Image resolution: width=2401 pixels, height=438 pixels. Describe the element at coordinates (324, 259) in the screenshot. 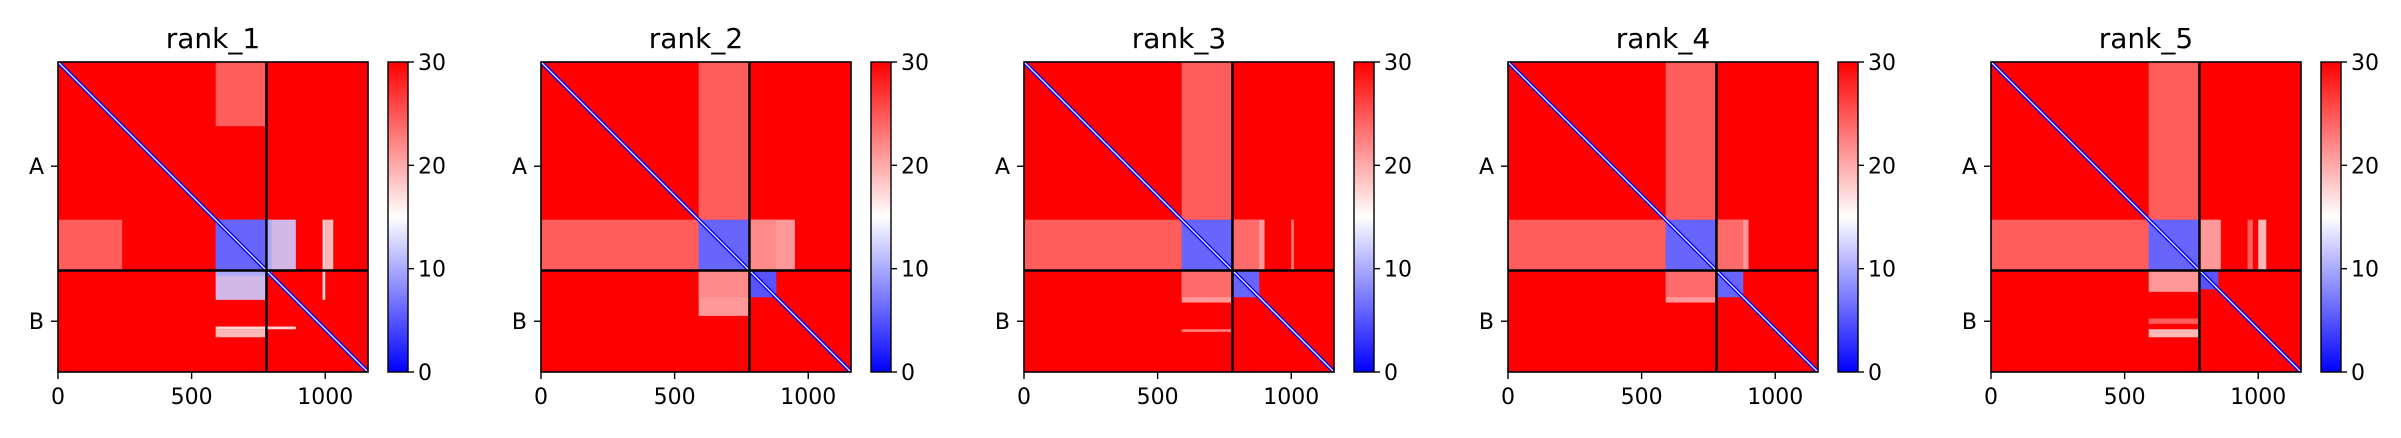

I see `heatmap-patch-6-mirror` at that location.